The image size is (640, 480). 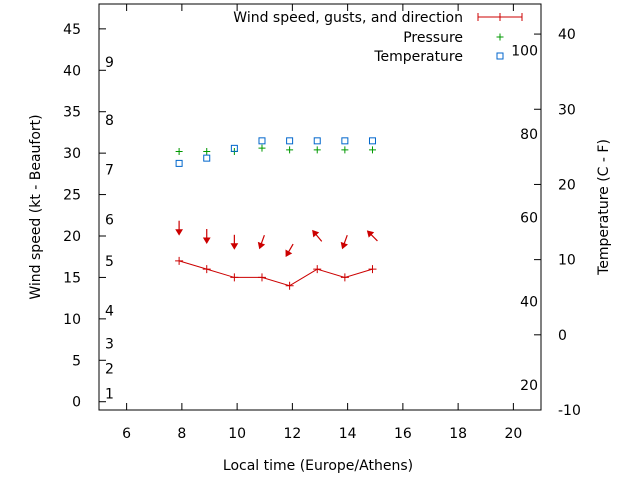 What do you see at coordinates (109, 370) in the screenshot?
I see `beaufort-label: 2` at bounding box center [109, 370].